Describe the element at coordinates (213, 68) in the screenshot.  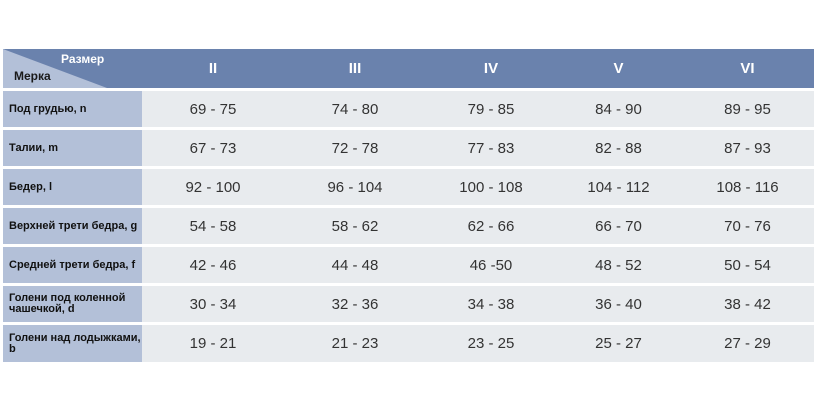
I see `size-header: II` at that location.